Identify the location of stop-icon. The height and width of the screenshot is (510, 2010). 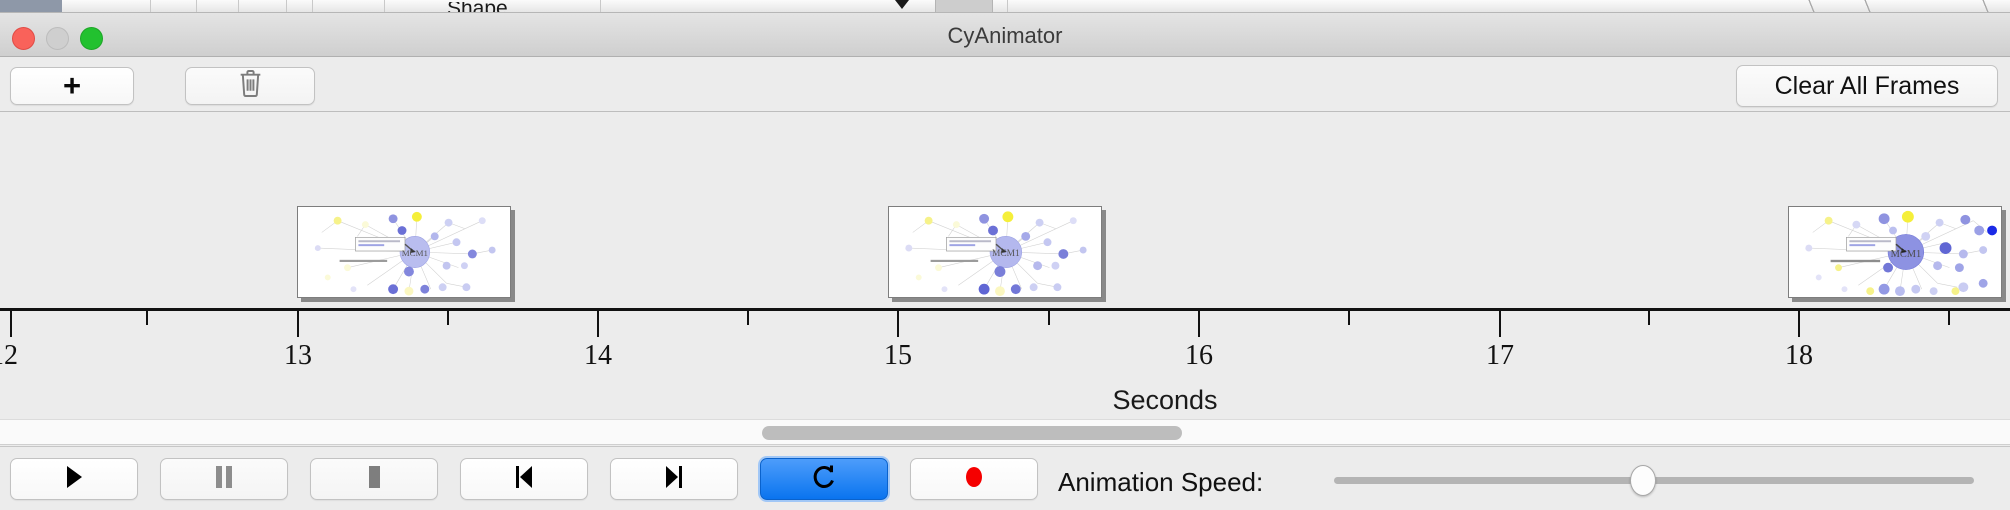
(374, 479).